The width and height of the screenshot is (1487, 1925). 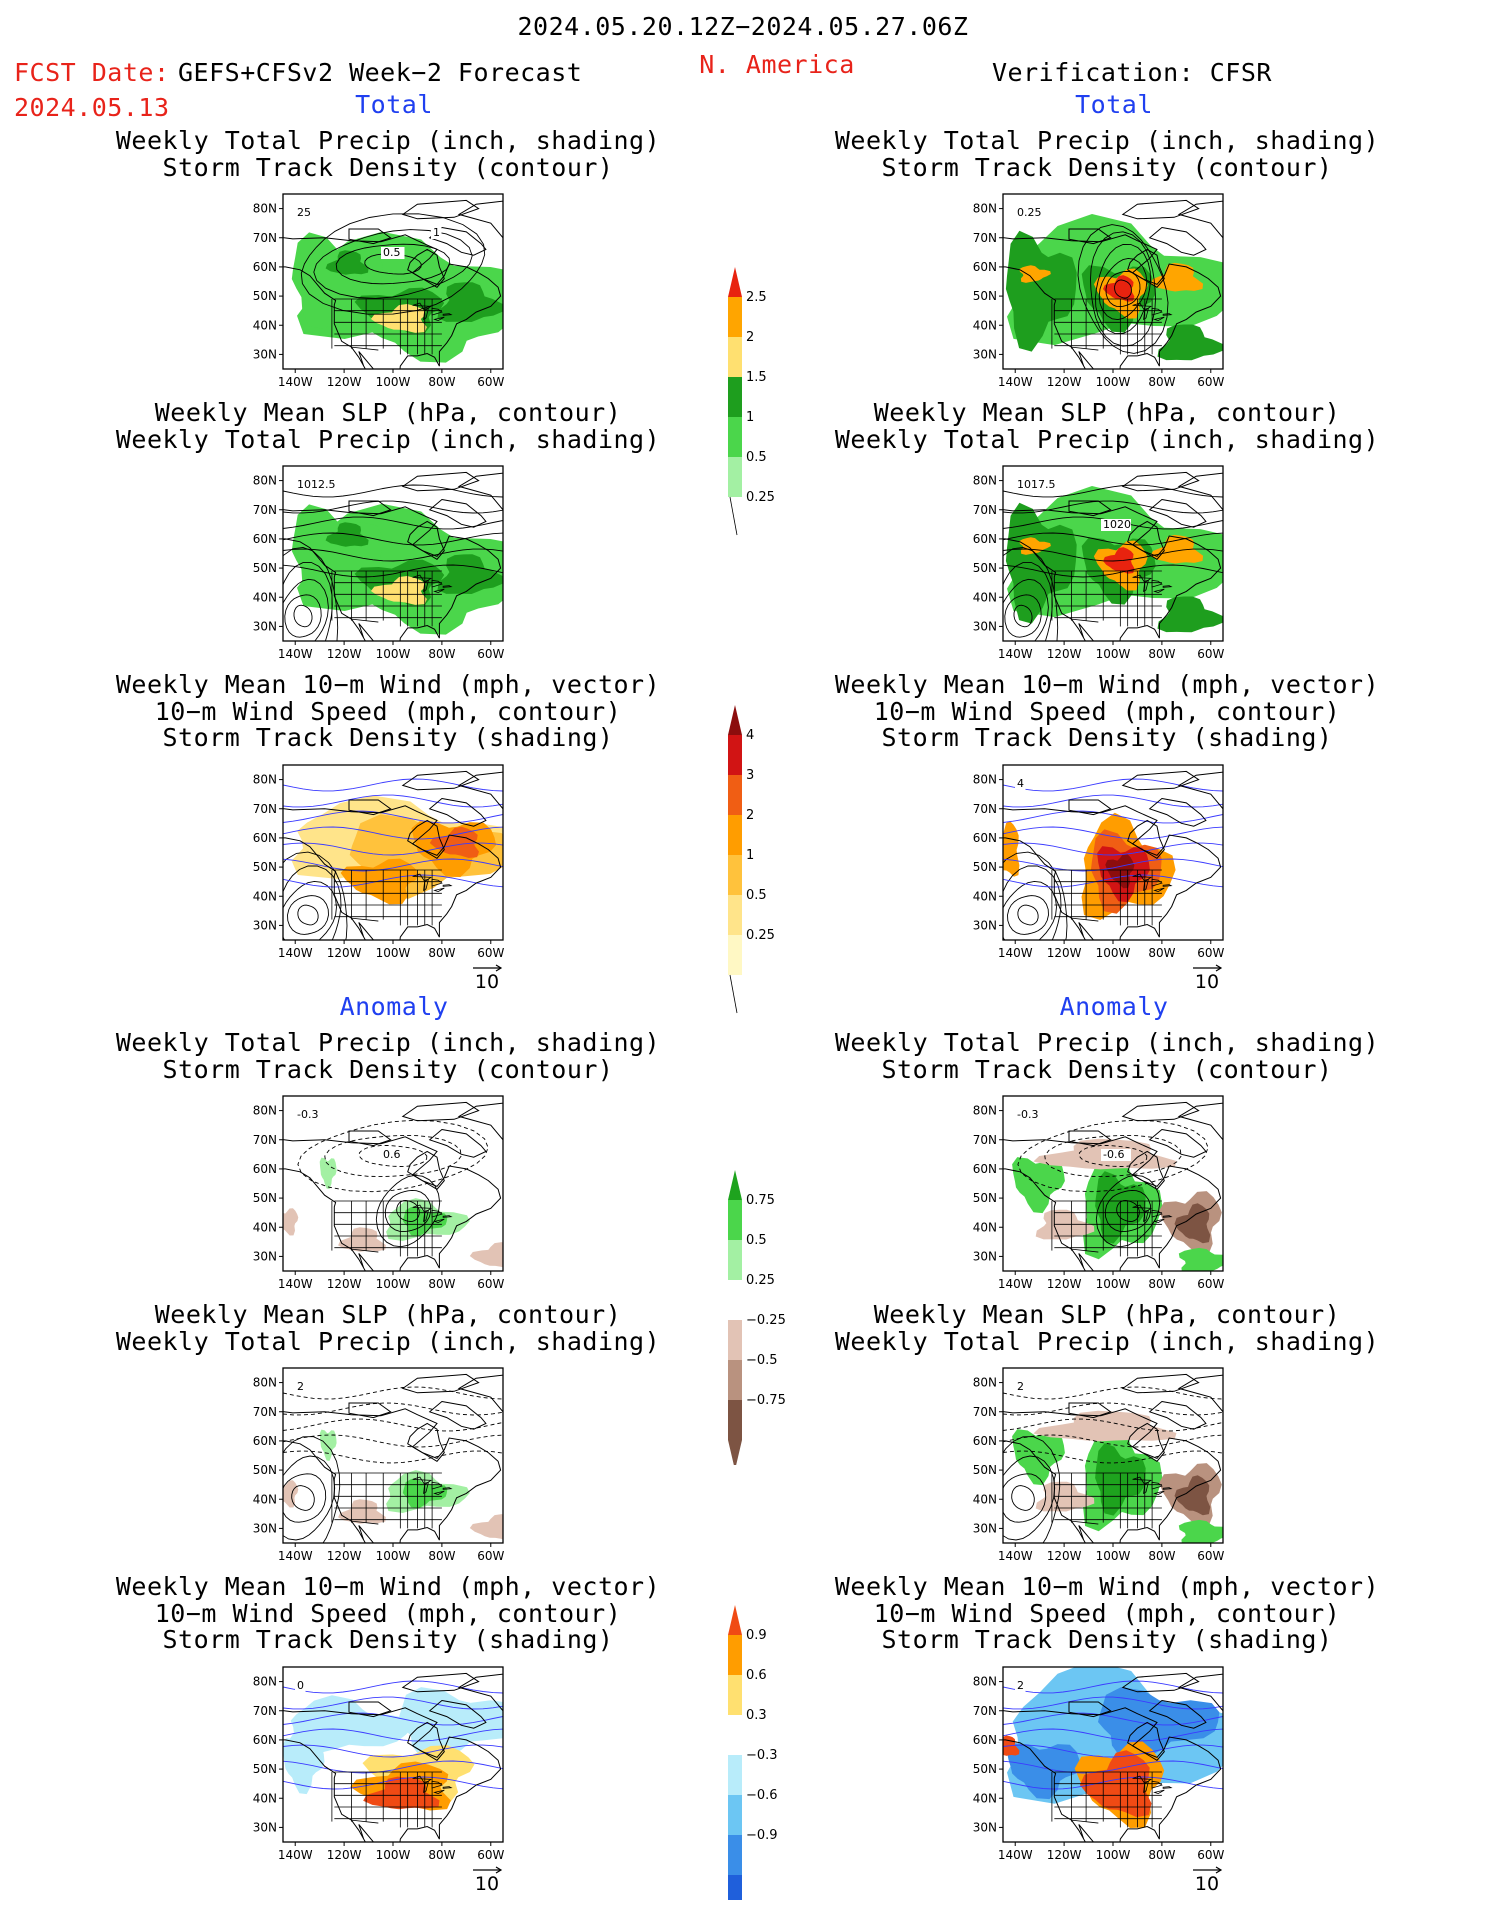 What do you see at coordinates (388, 1613) in the screenshot?
I see `anom-wind-storm-title-left-2: 10−m Wind Speed (mph, contour)` at bounding box center [388, 1613].